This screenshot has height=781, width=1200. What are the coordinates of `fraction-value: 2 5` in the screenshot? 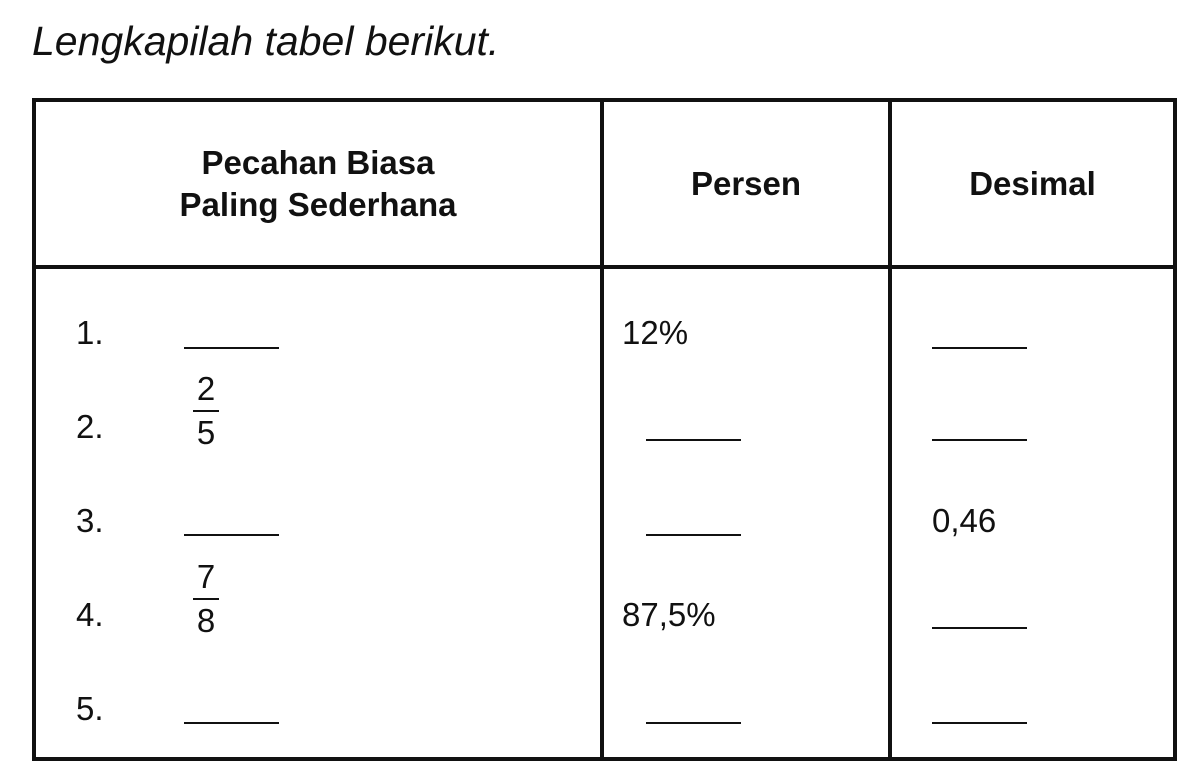 It's located at (206, 411).